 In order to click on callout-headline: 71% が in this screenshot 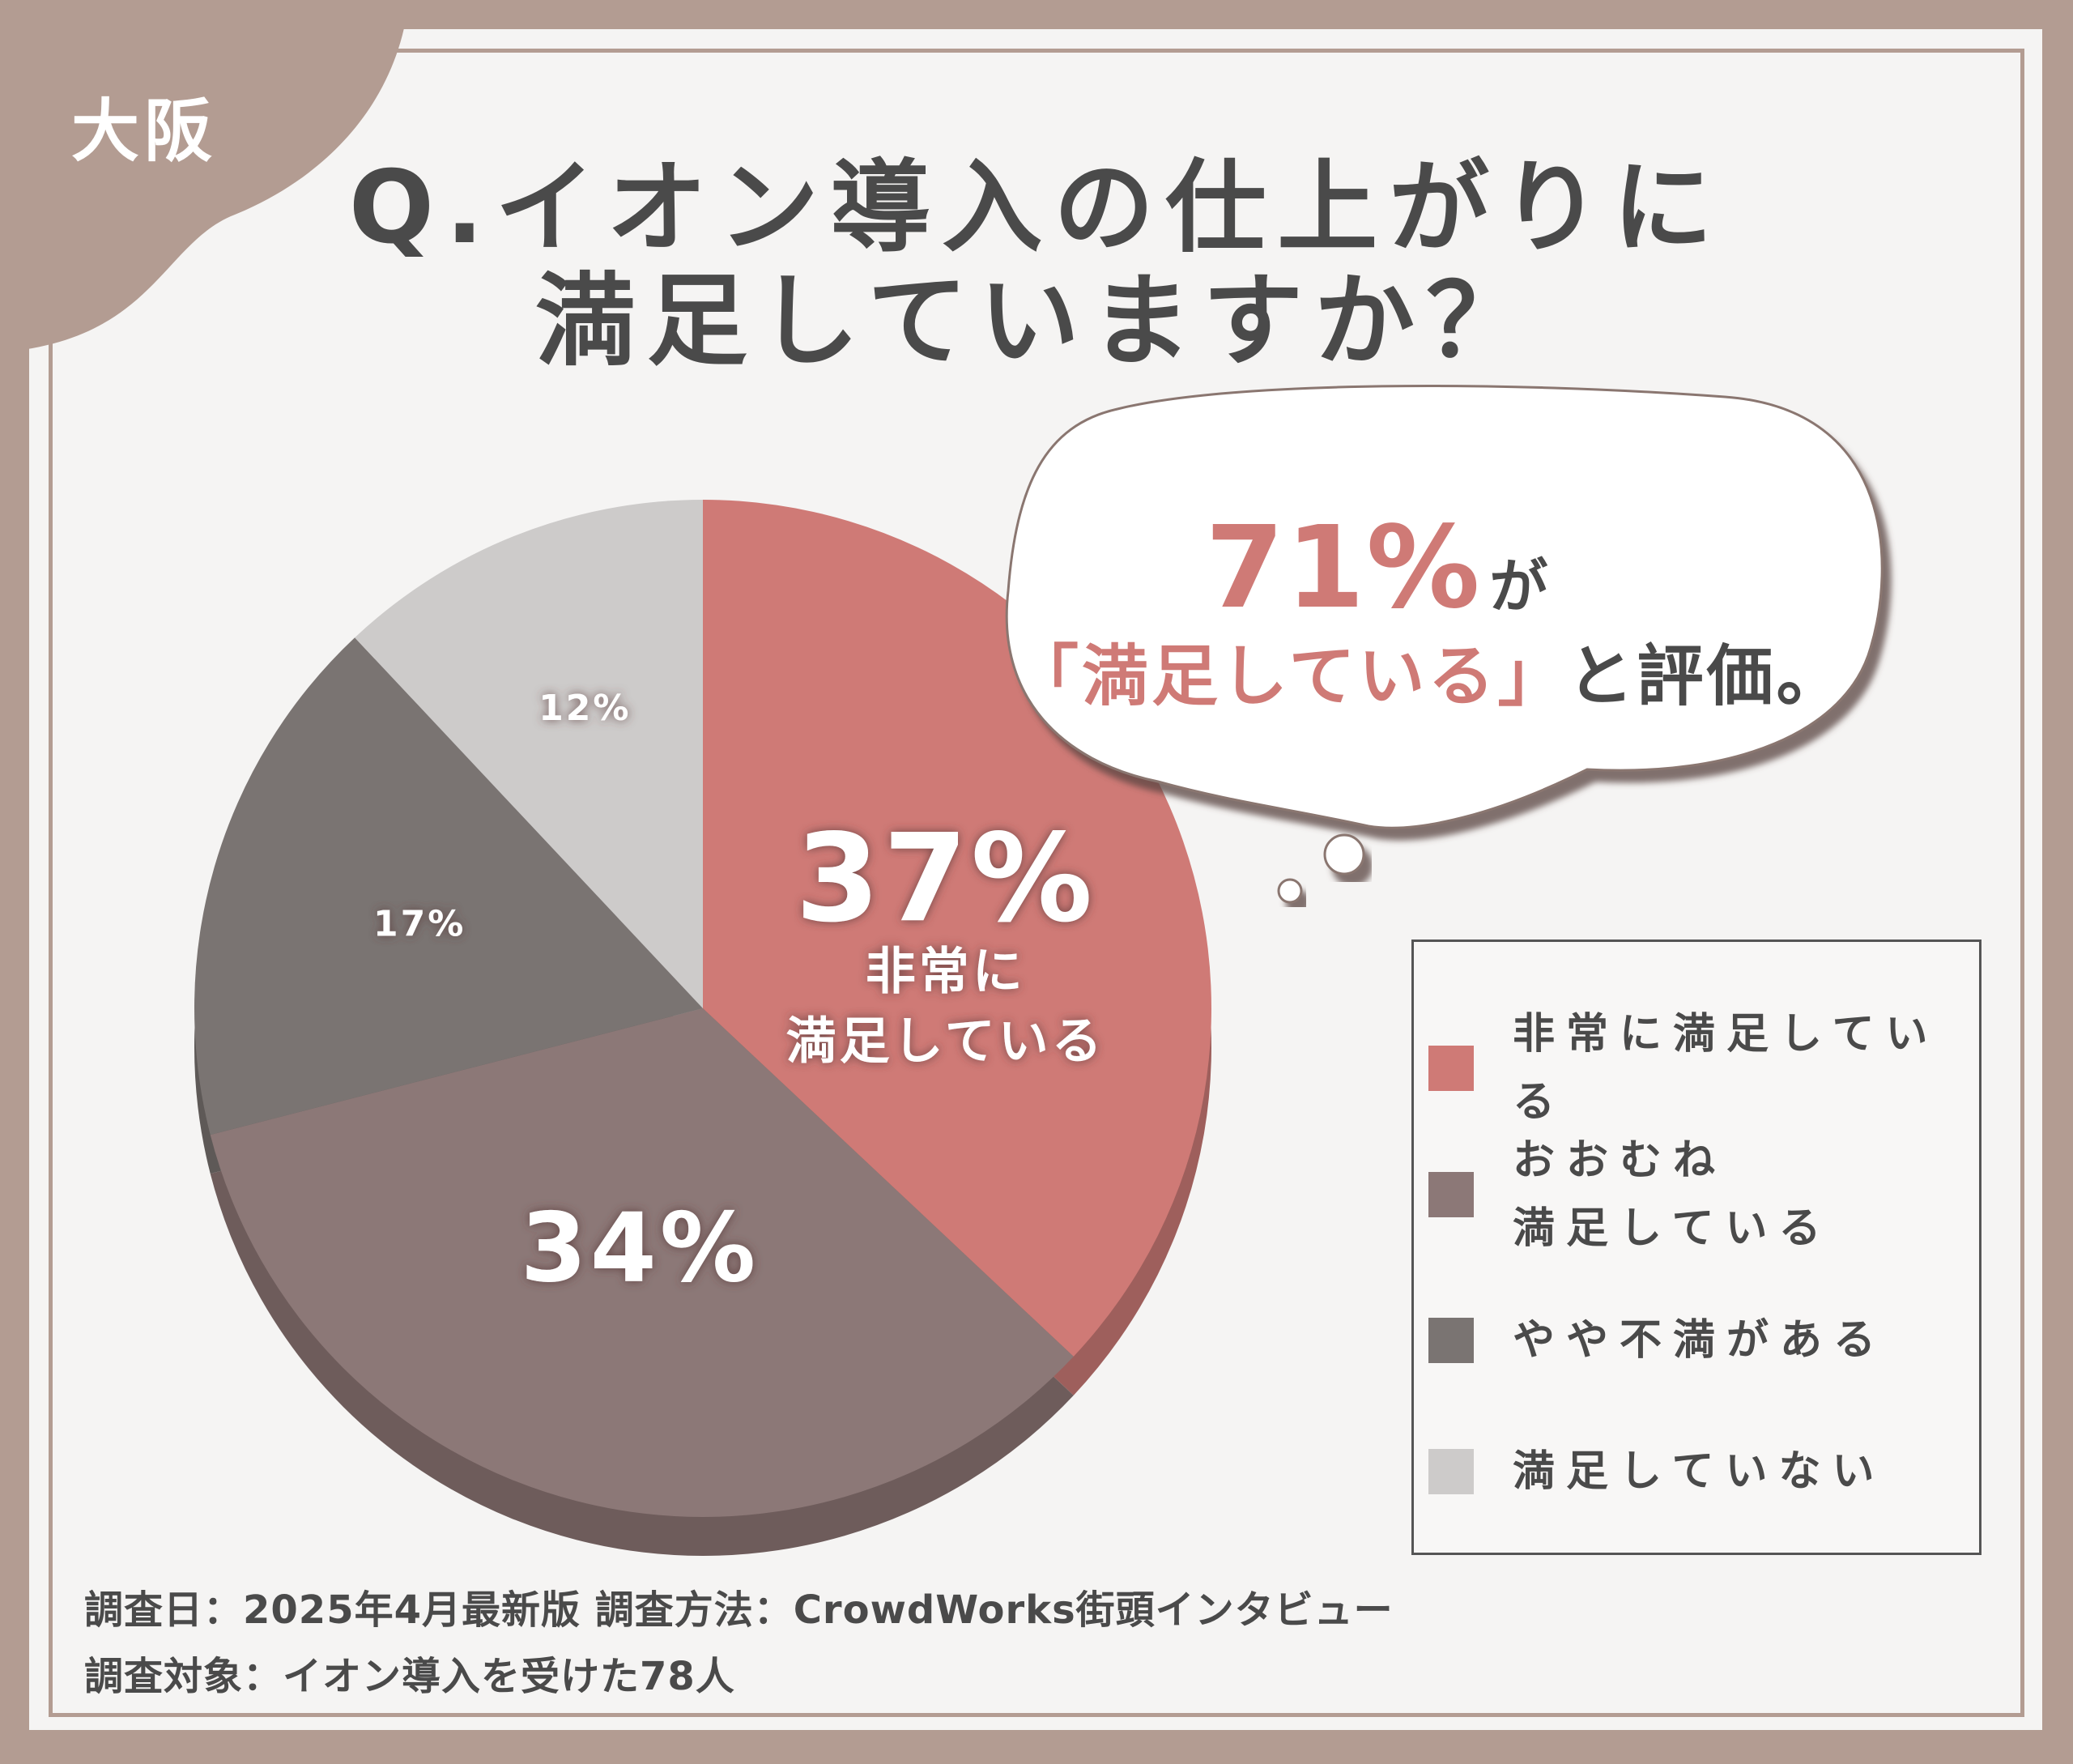, I will do `click(1377, 568)`.